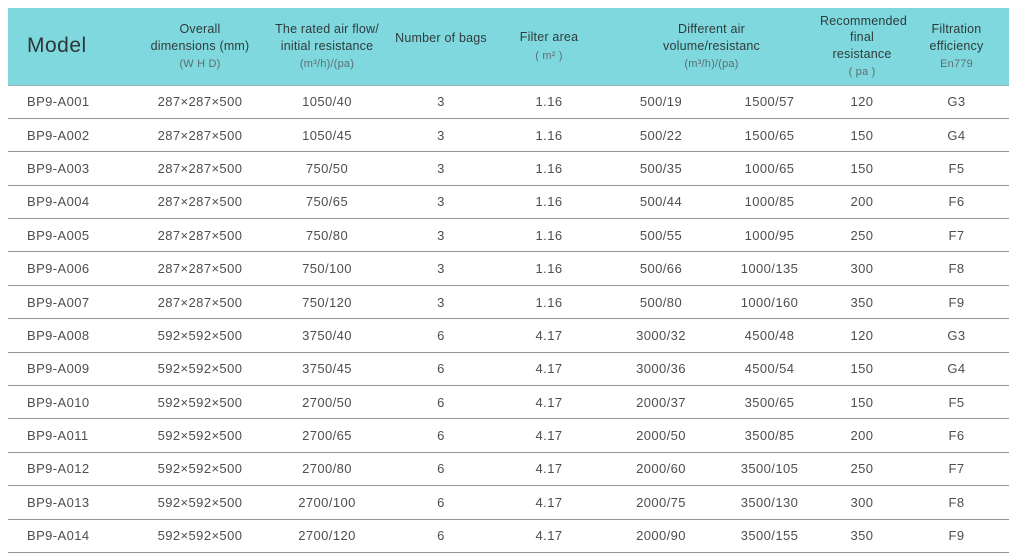  What do you see at coordinates (956, 37) in the screenshot?
I see `header-label: Filtration efficiency` at bounding box center [956, 37].